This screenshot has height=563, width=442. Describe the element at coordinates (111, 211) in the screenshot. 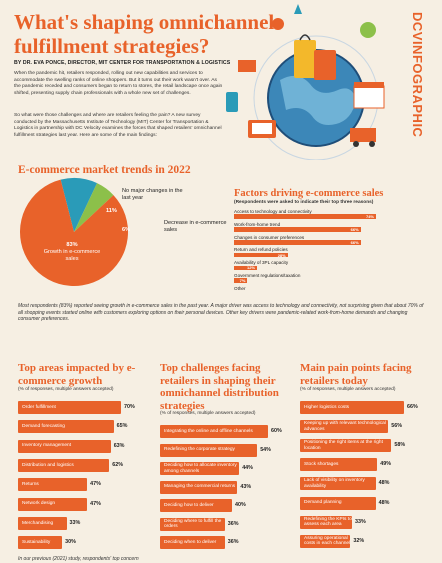

I see `pie-pct-nochange: 11%` at that location.